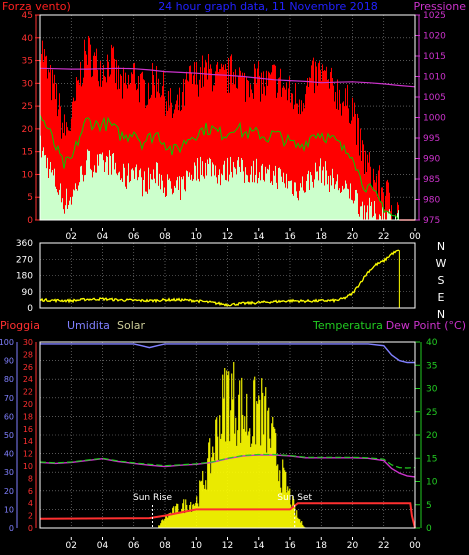 The height and width of the screenshot is (555, 469). Describe the element at coordinates (9, 416) in the screenshot. I see `humidity-tick-label: 60` at that location.